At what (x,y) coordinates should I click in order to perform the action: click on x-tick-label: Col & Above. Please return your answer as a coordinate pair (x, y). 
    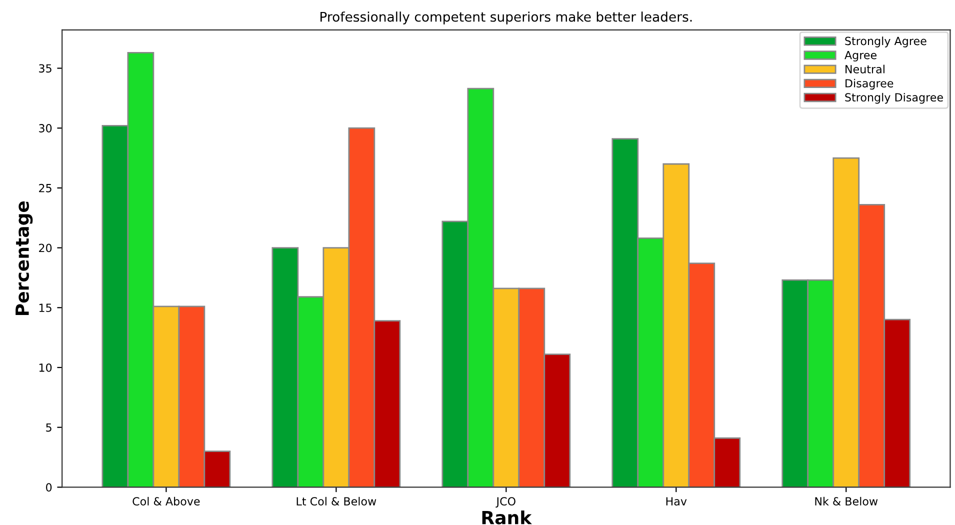
    Looking at the image, I should click on (166, 501).